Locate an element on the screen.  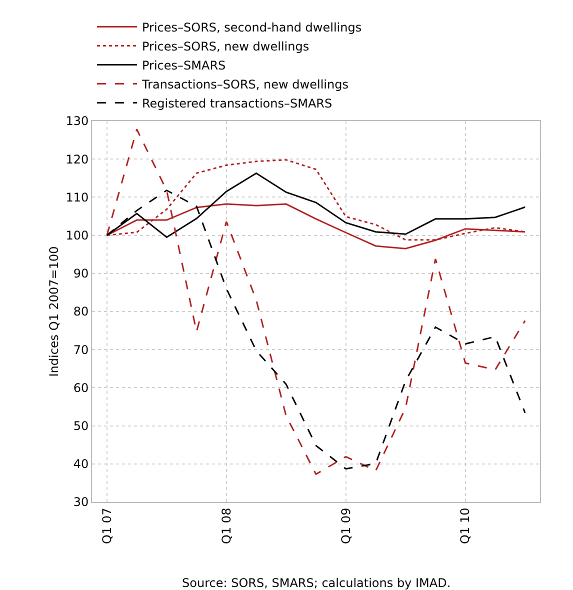
y-tick-label: 60 is located at coordinates (81, 387).